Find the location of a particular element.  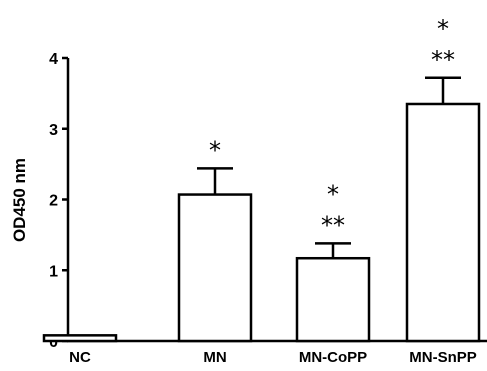

y-tick-label: 3 is located at coordinates (53, 130).